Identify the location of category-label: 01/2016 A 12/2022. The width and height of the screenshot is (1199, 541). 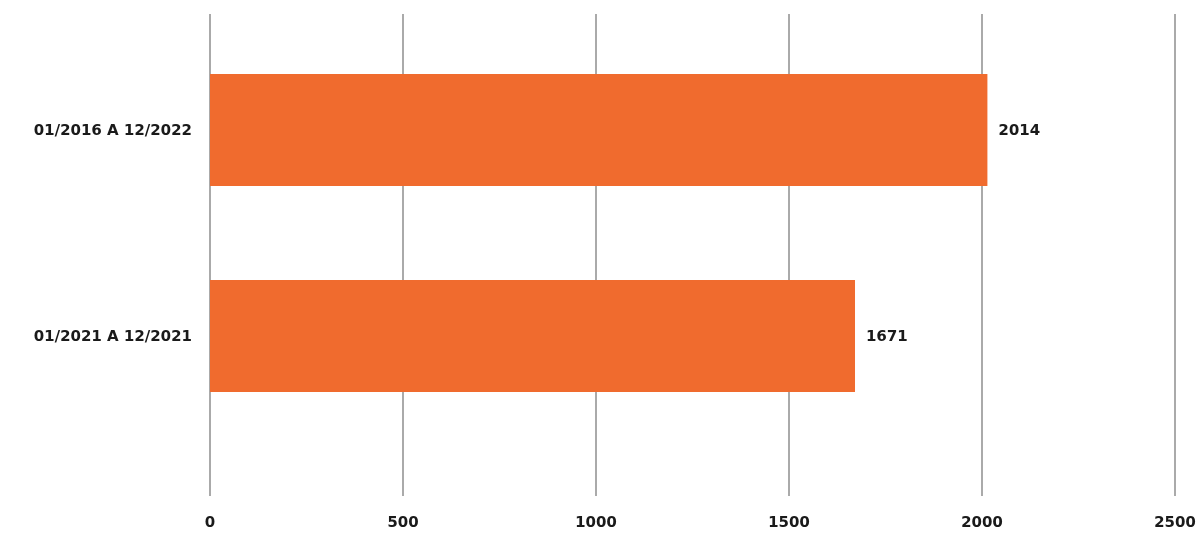
(113, 130).